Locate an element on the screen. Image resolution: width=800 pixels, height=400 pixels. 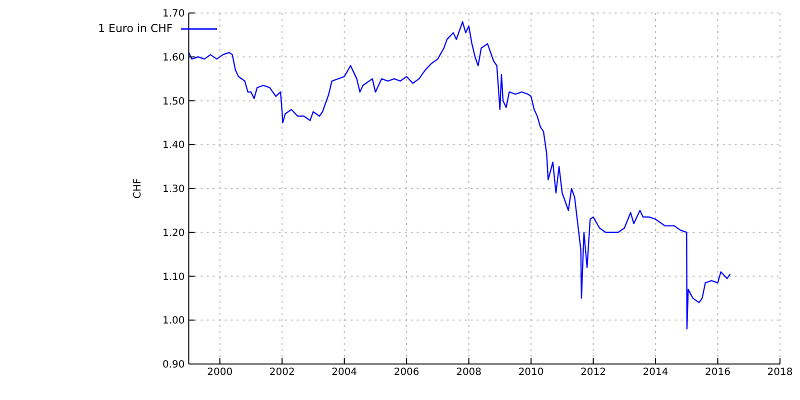
y-tick-label: 1.00 is located at coordinates (173, 321).